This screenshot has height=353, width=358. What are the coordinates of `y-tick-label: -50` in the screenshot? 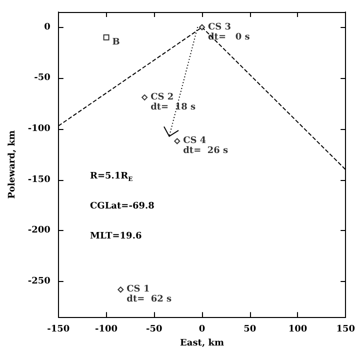 It's located at (42, 78).